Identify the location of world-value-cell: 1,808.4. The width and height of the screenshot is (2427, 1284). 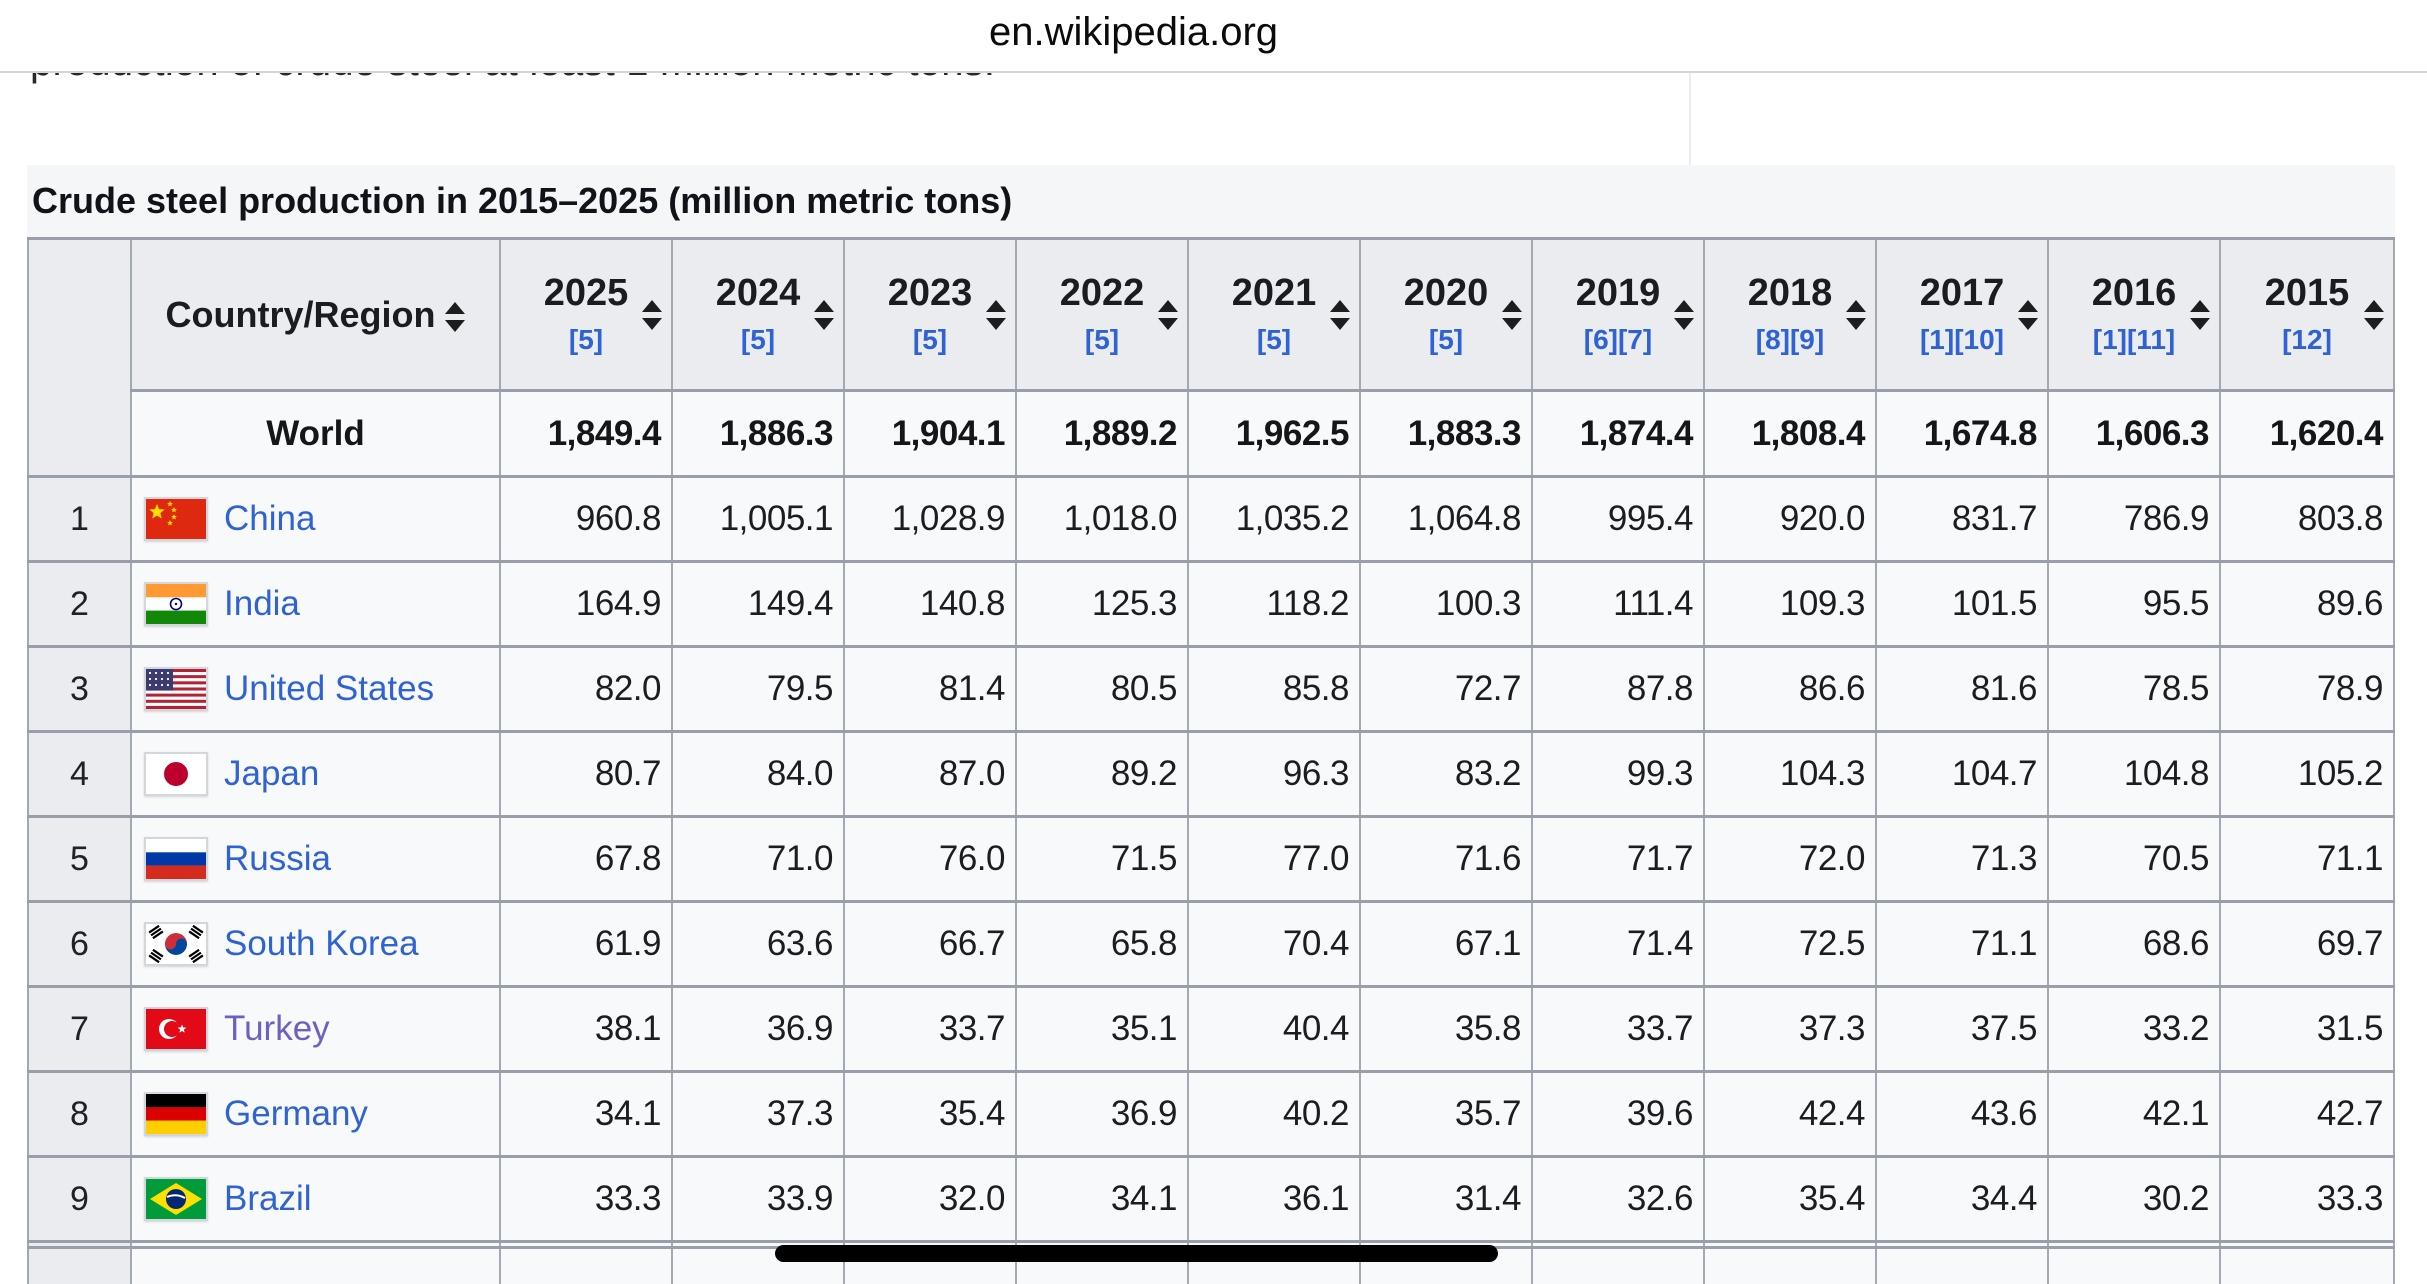
(1790, 433).